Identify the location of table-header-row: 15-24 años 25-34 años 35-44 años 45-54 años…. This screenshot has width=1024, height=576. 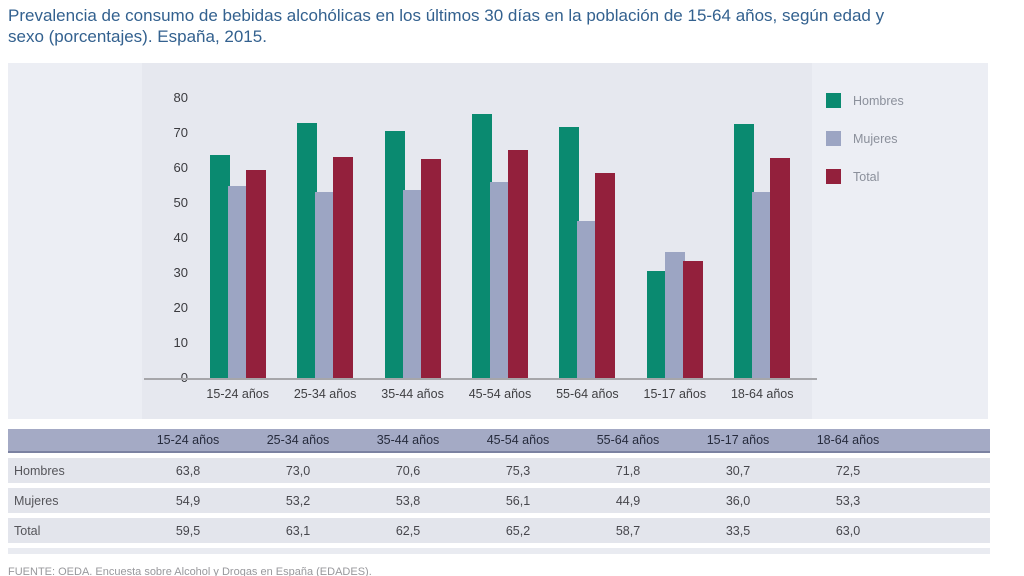
(499, 441).